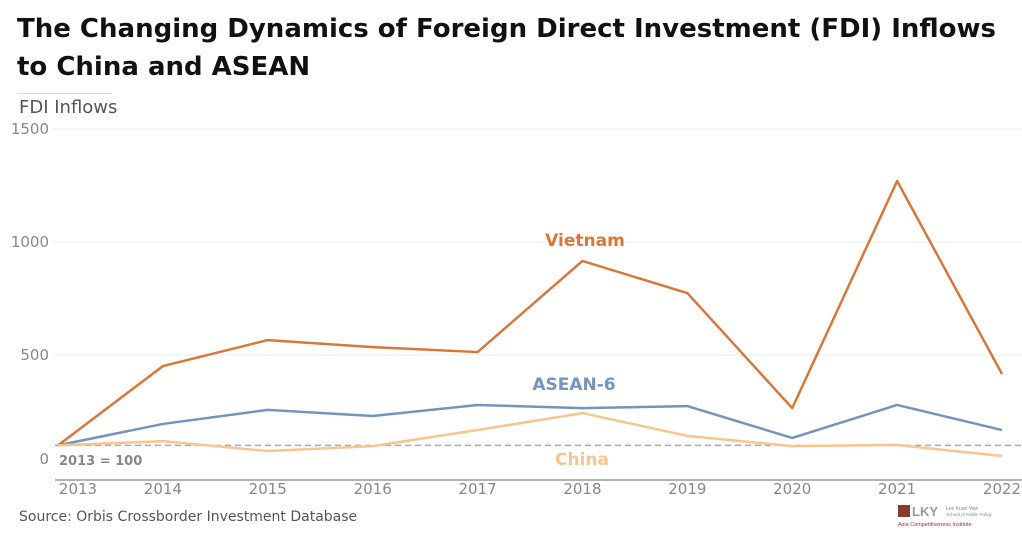 The image size is (1022, 538). I want to click on series-label: Vietnam, so click(585, 241).